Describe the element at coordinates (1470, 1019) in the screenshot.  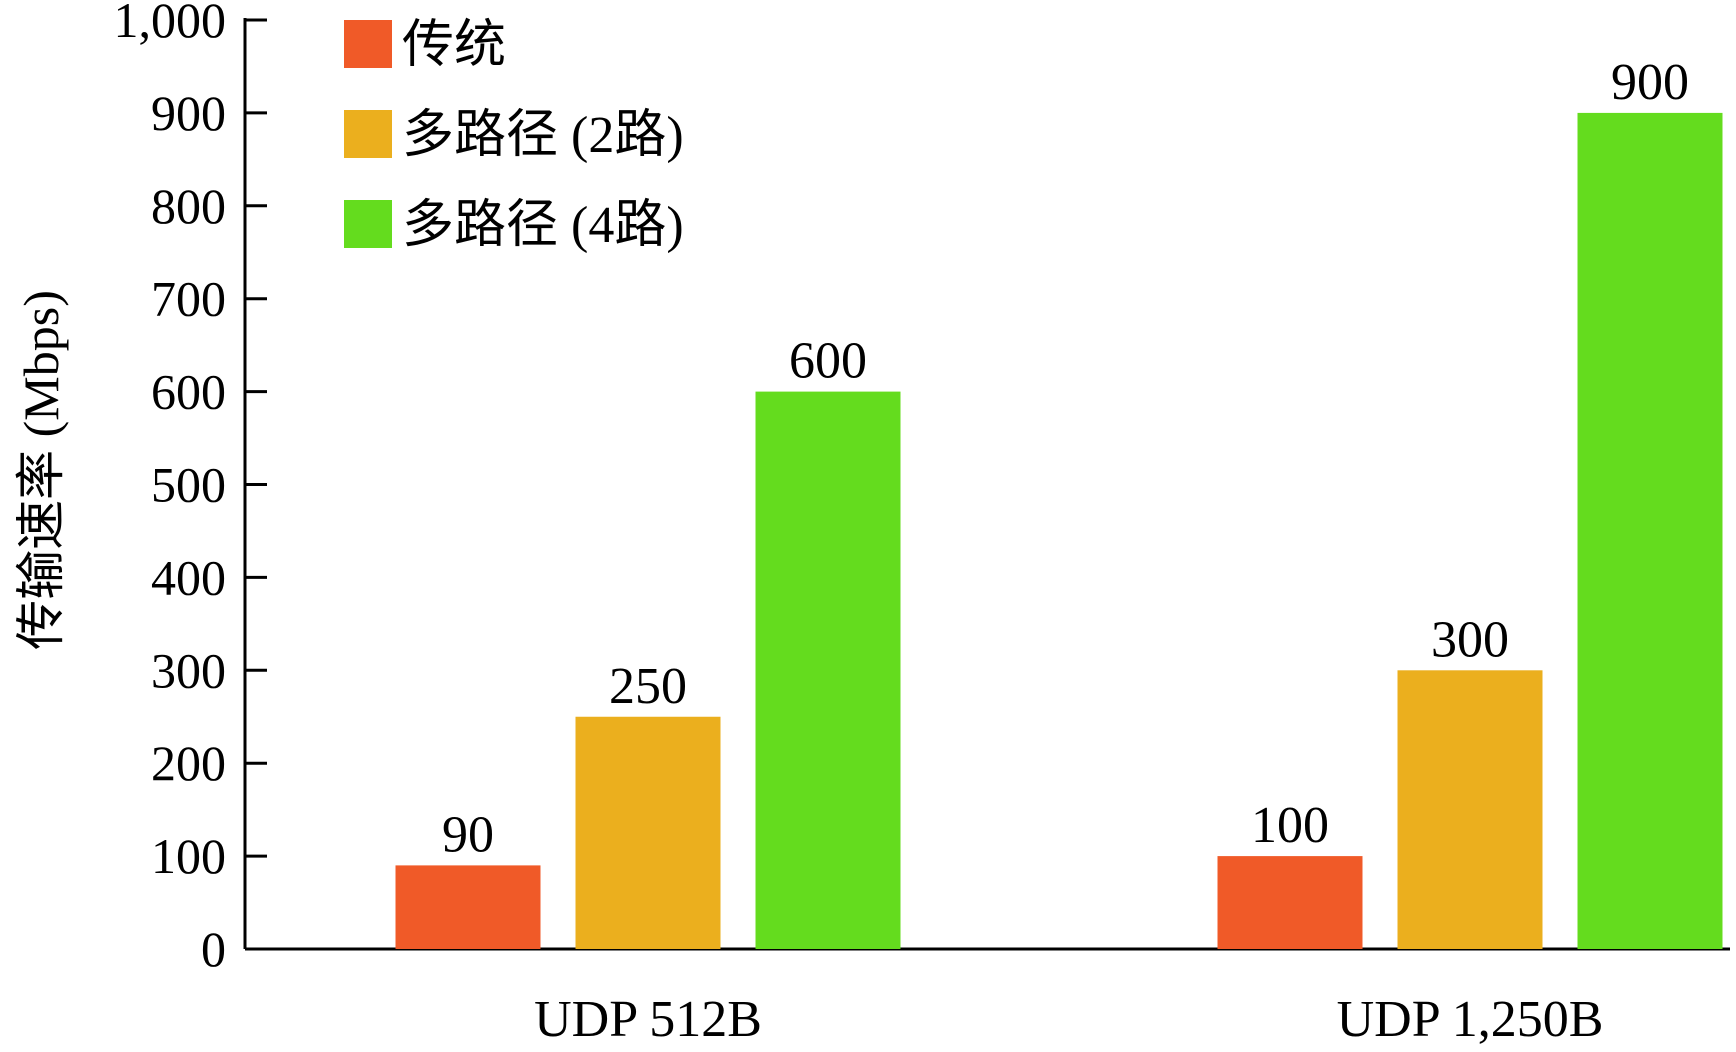
I see `x-category-label: UDP 1,250B` at that location.